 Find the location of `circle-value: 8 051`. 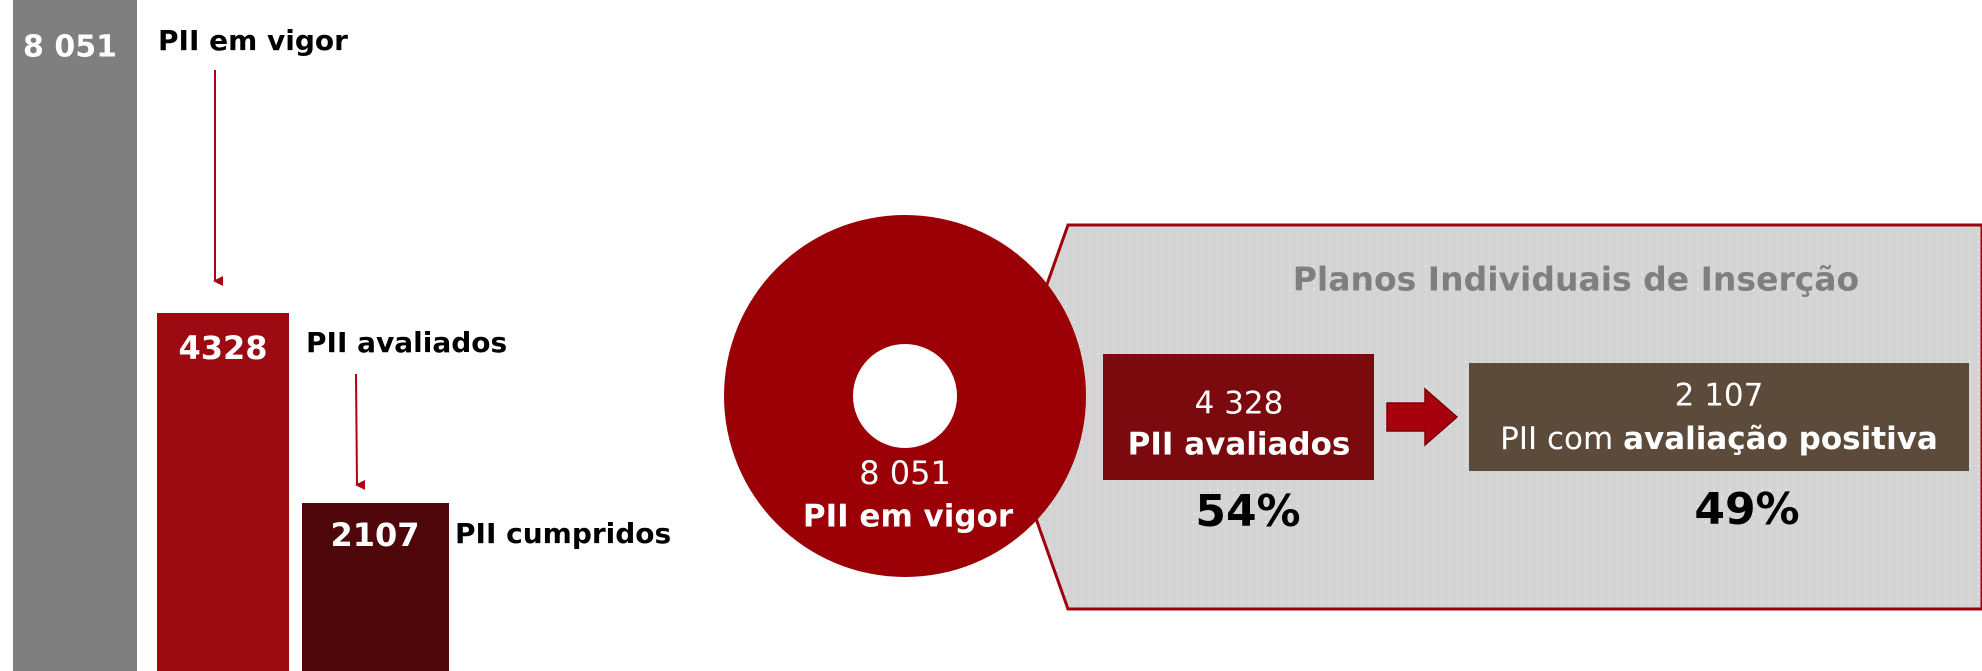

circle-value: 8 051 is located at coordinates (905, 473).